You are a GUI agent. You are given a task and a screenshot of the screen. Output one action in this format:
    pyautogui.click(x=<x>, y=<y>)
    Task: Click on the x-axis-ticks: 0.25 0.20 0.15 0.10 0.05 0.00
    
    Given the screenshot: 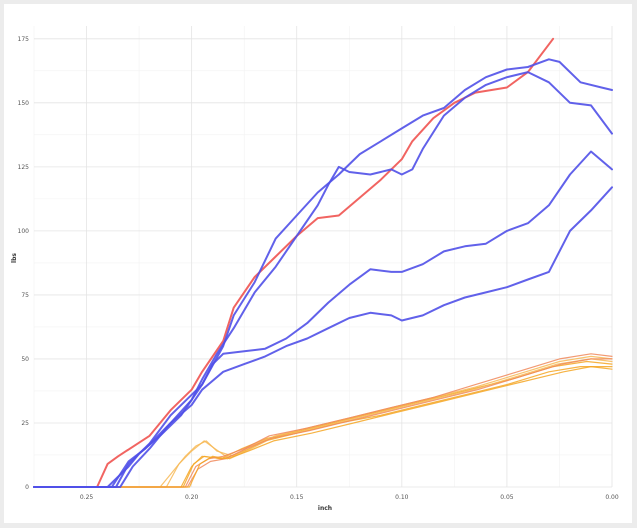 What is the action you would take?
    pyautogui.click(x=349, y=497)
    